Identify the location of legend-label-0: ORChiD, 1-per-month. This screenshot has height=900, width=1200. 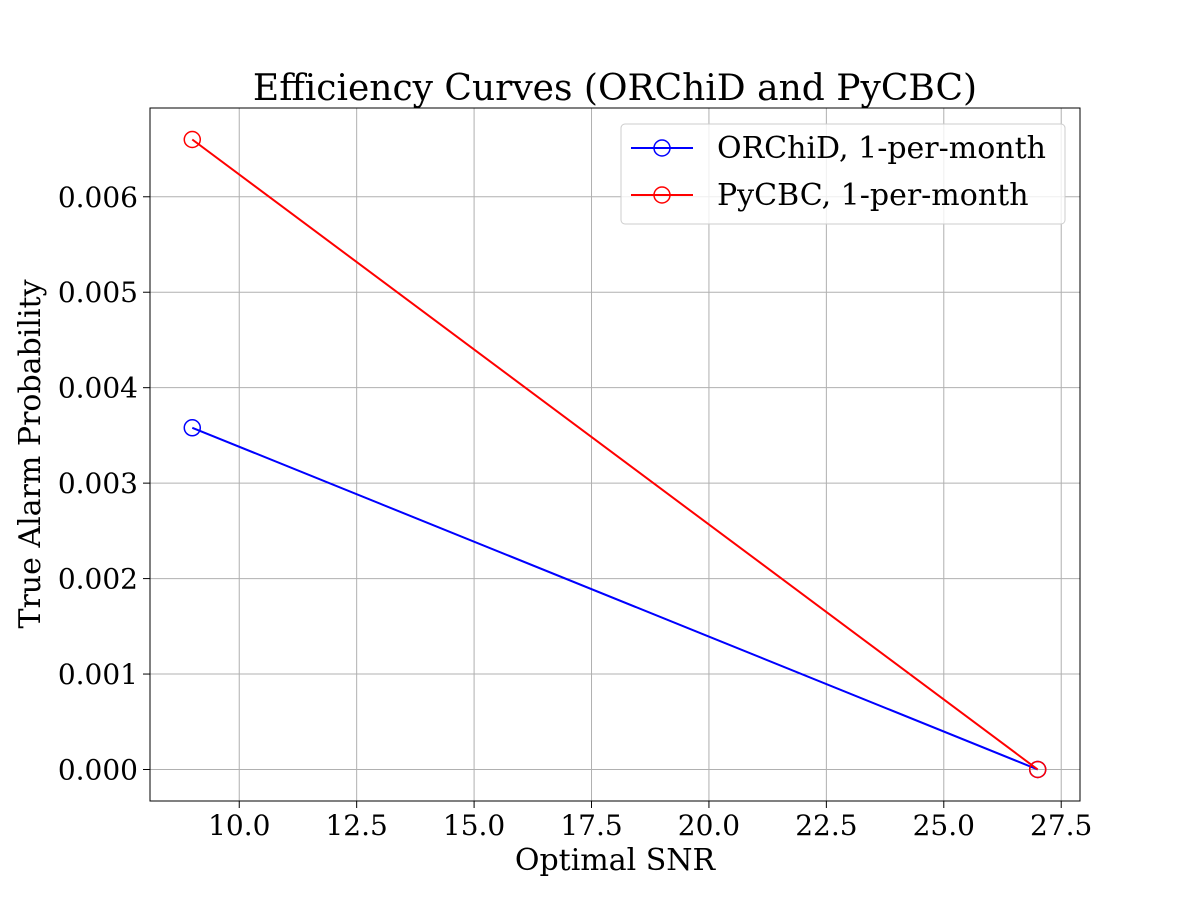
(881, 148).